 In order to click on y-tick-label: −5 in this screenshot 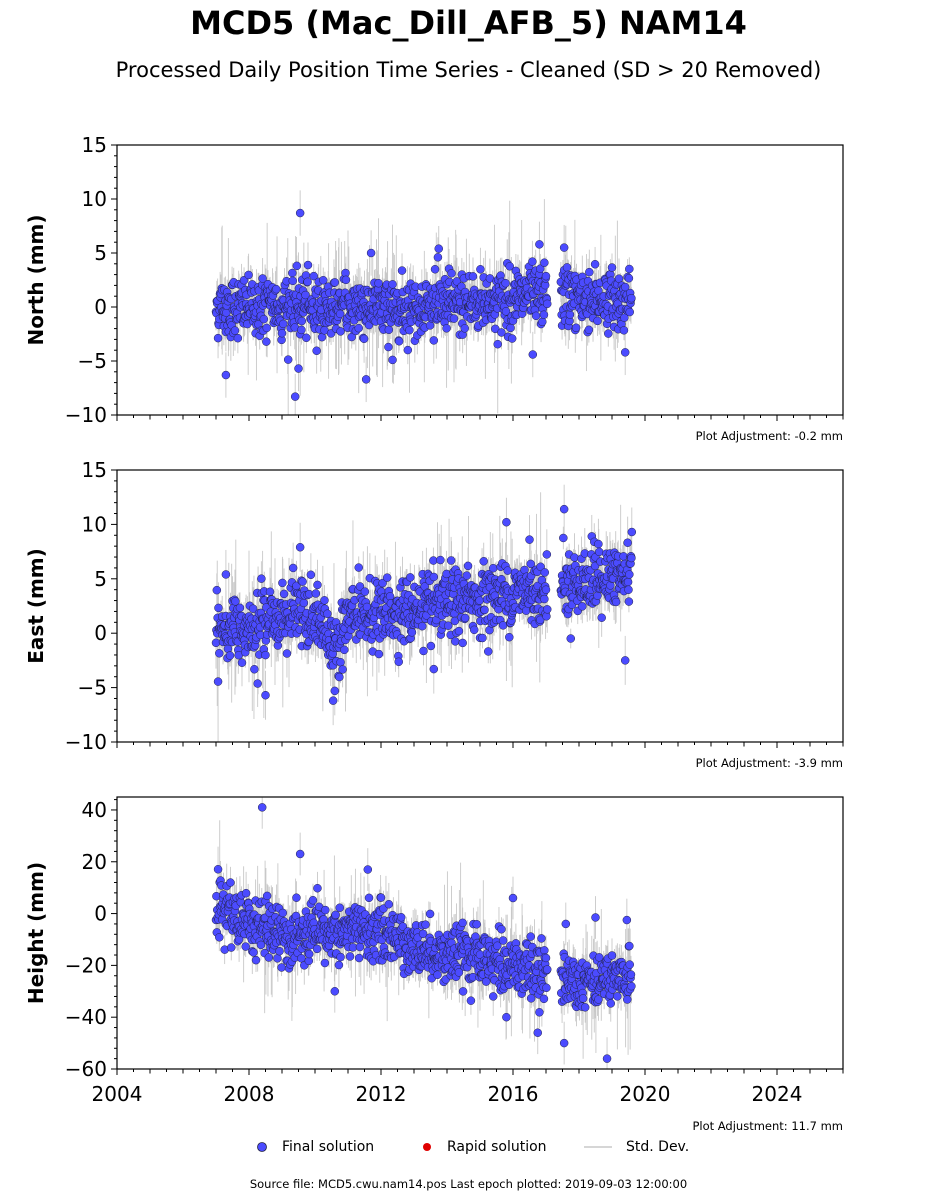, I will do `click(92, 361)`.